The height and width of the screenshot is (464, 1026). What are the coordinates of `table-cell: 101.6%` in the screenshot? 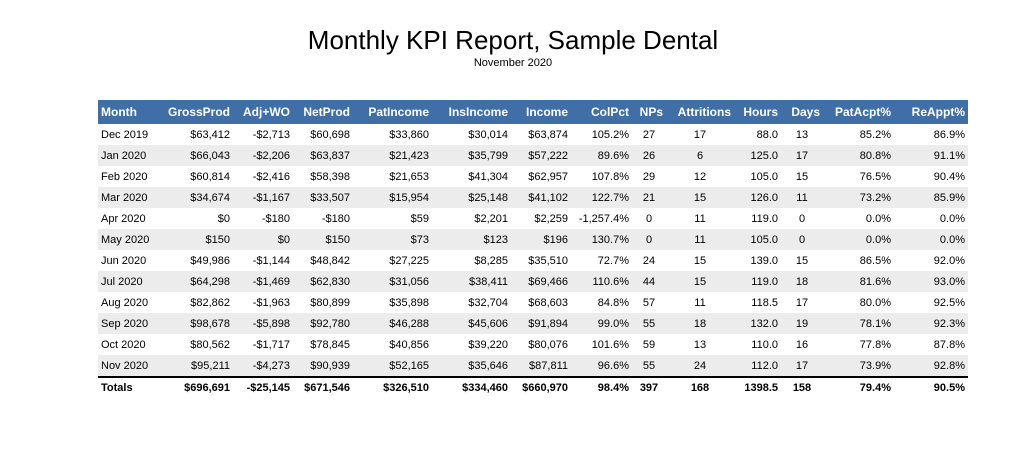 It's located at (610, 344).